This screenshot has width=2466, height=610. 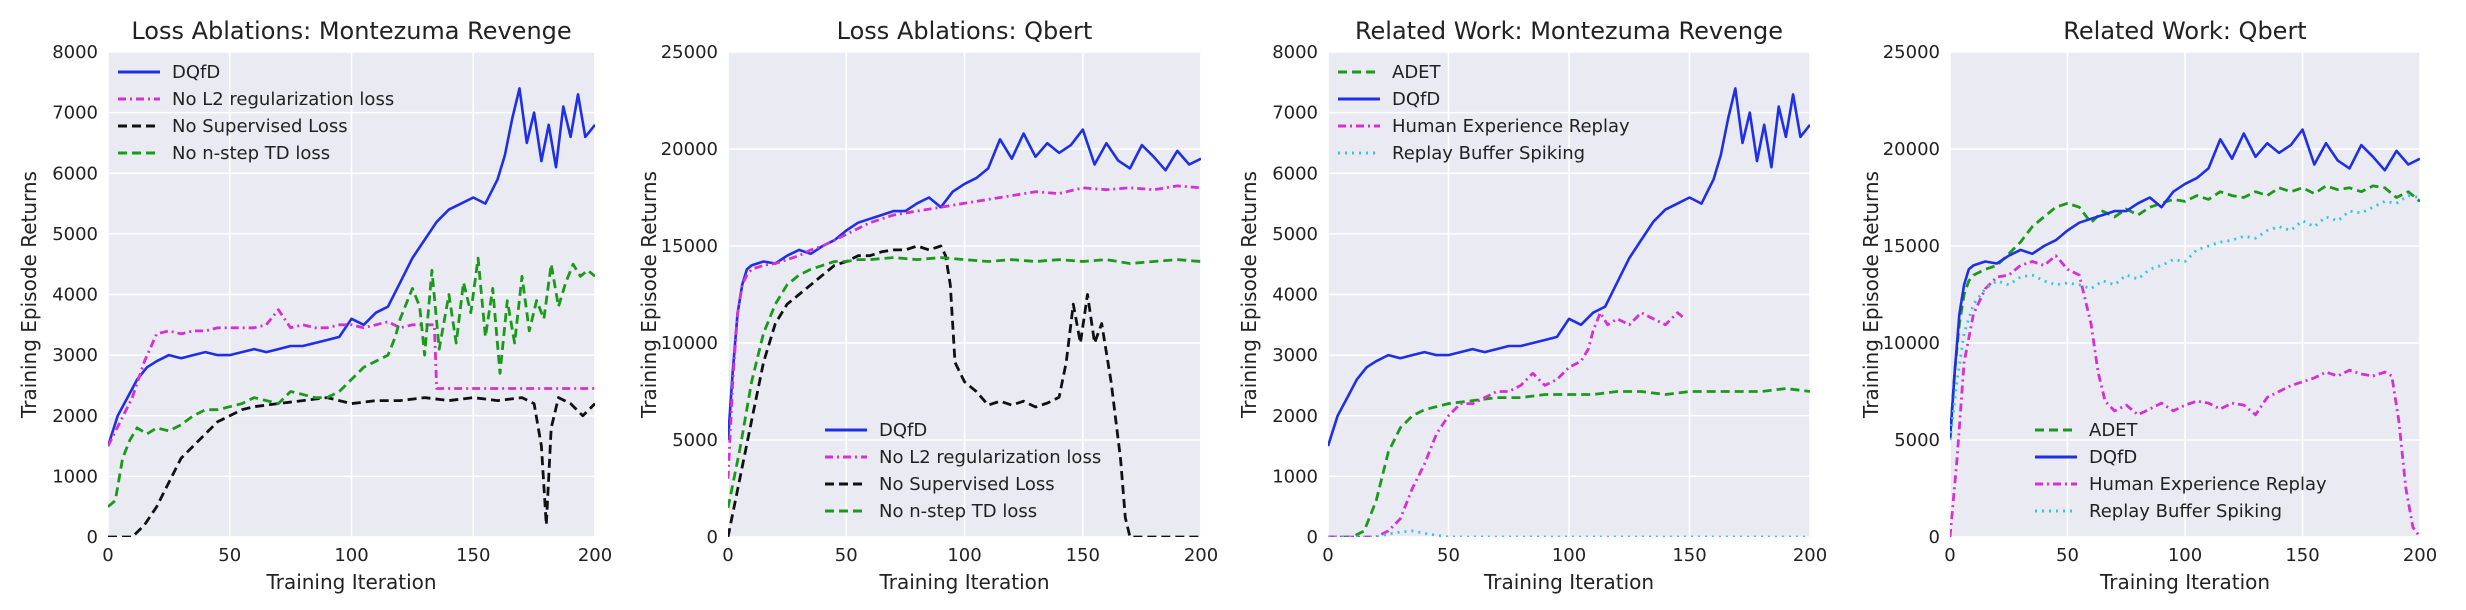 I want to click on chart-title: Related Work: Qbert, so click(x=2184, y=31).